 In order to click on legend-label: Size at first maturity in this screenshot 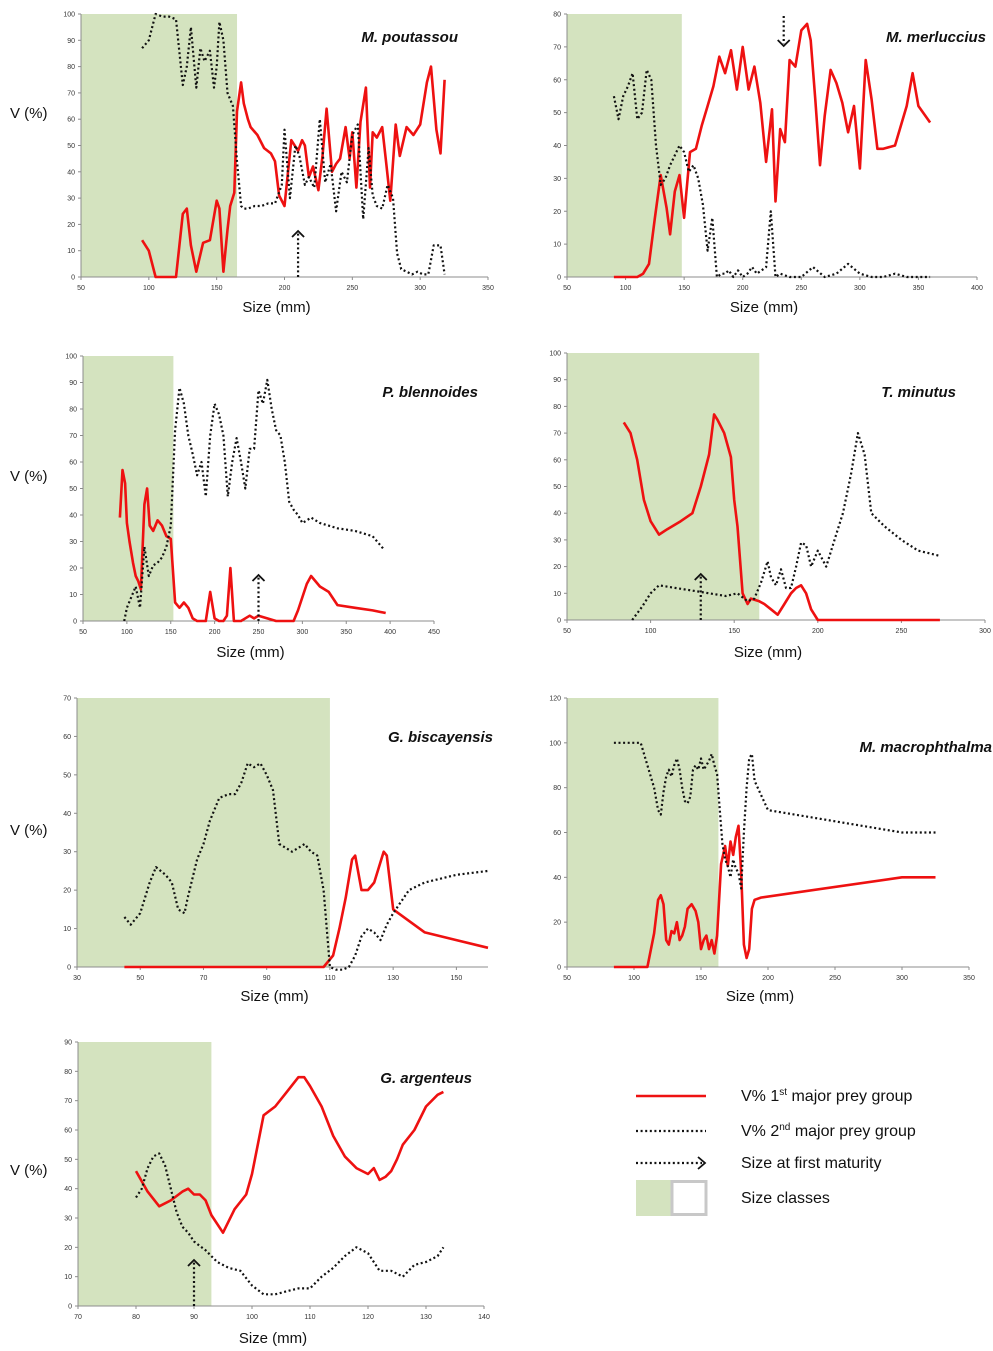, I will do `click(811, 1163)`.